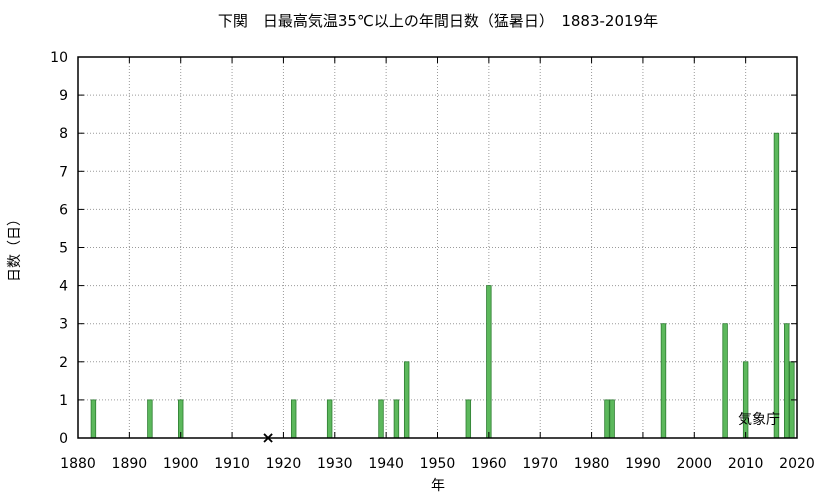 The height and width of the screenshot is (498, 833). Describe the element at coordinates (78, 464) in the screenshot. I see `x-tick-label: 1880` at that location.